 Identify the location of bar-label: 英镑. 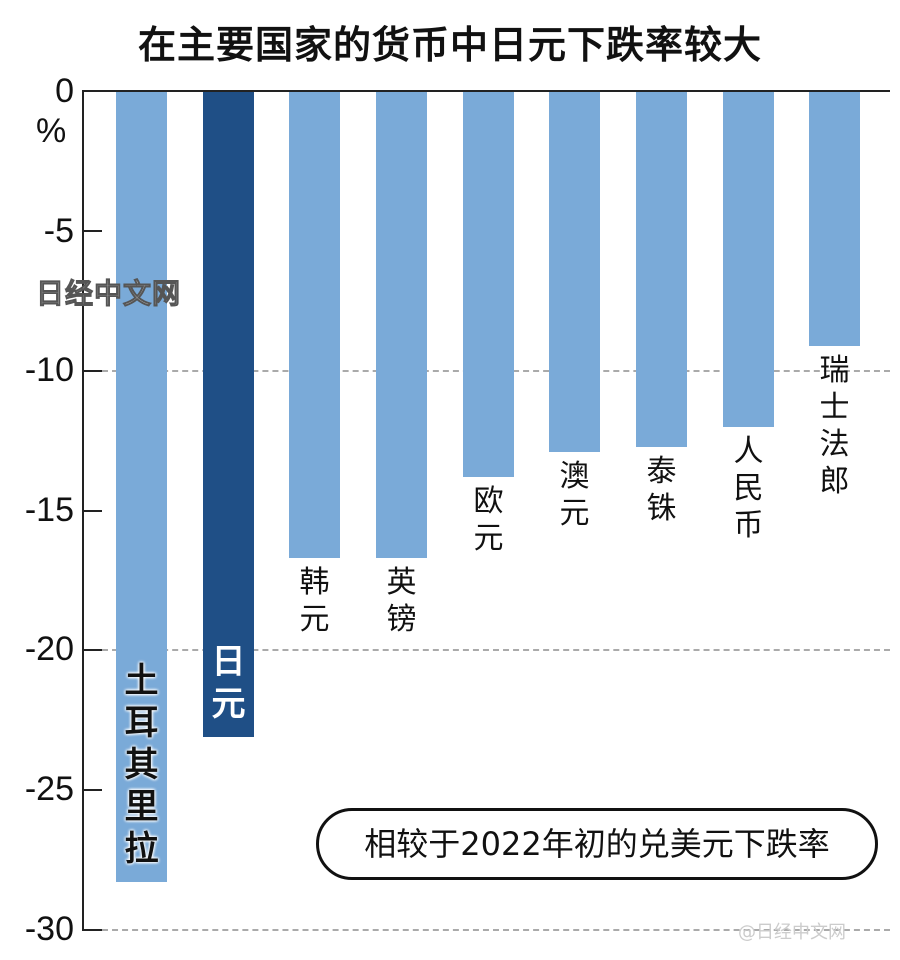
(401, 601).